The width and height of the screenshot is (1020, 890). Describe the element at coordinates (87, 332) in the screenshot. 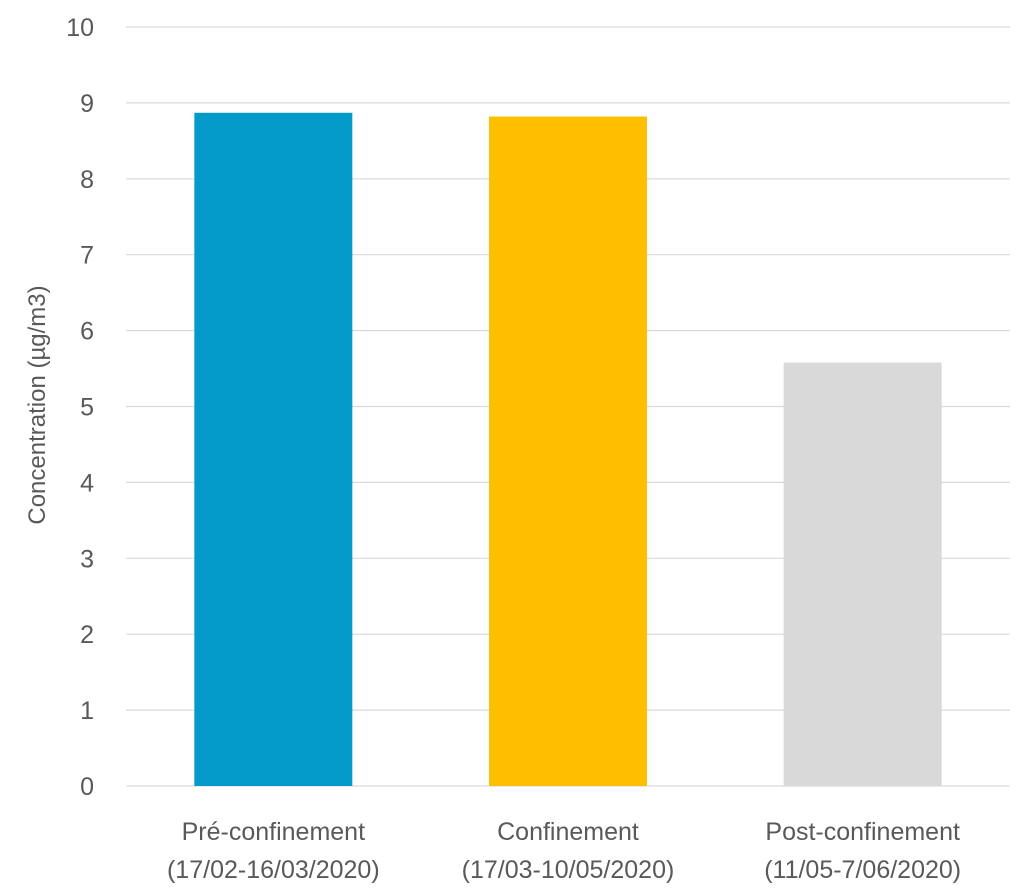

I see `y-tick-label: 6` at that location.